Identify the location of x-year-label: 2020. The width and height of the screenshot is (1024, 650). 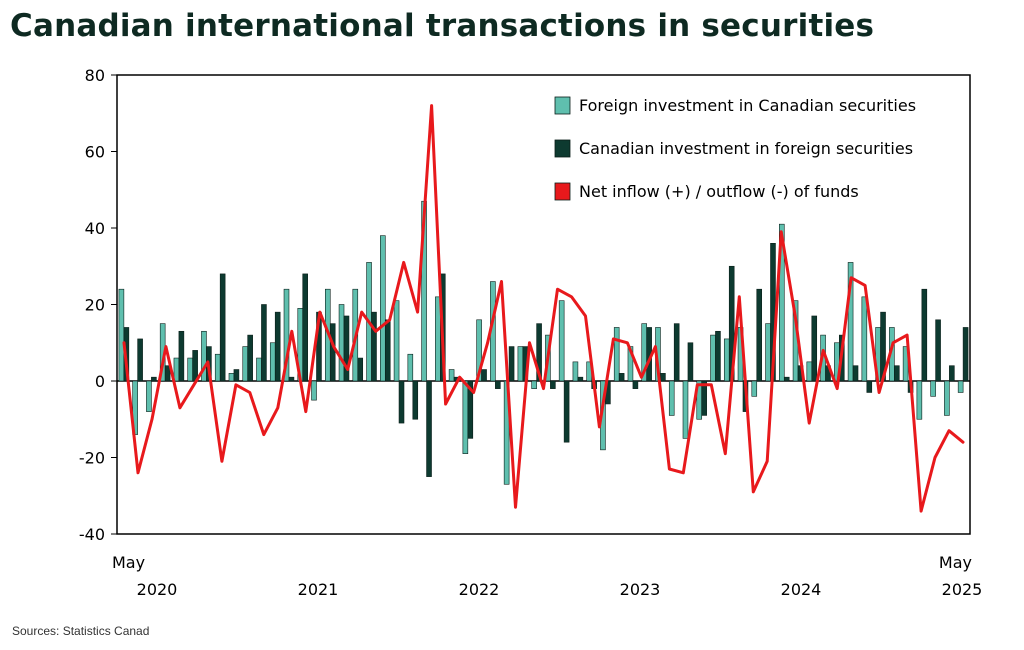
(157, 589).